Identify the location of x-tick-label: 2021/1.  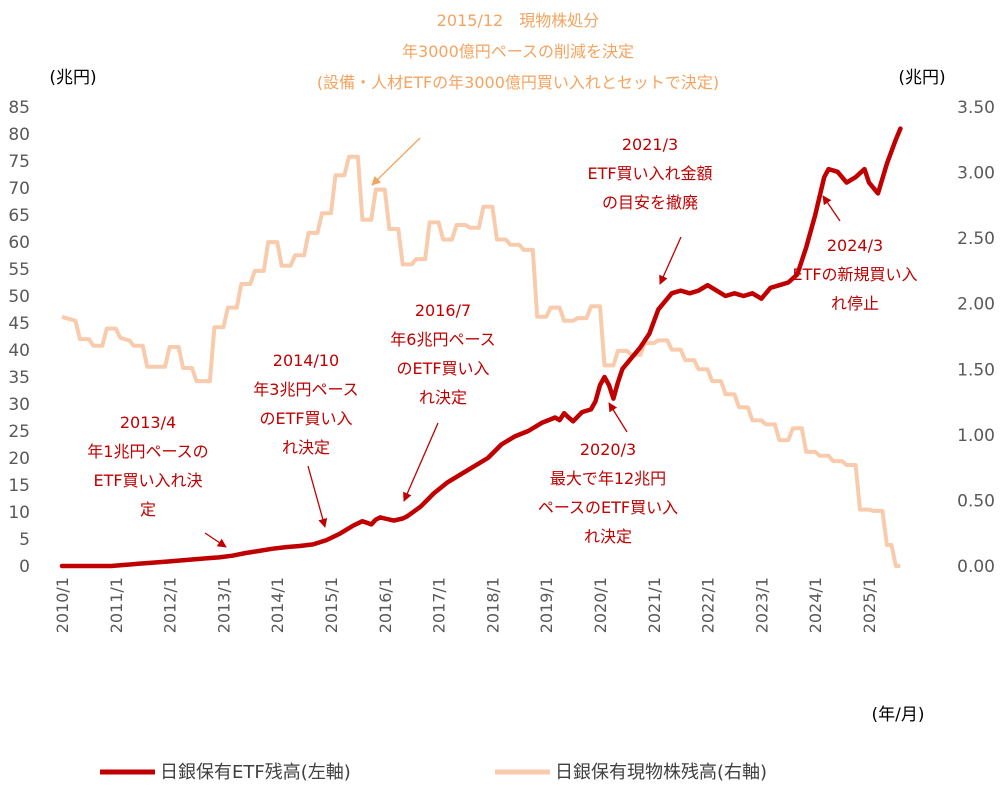
(654, 605).